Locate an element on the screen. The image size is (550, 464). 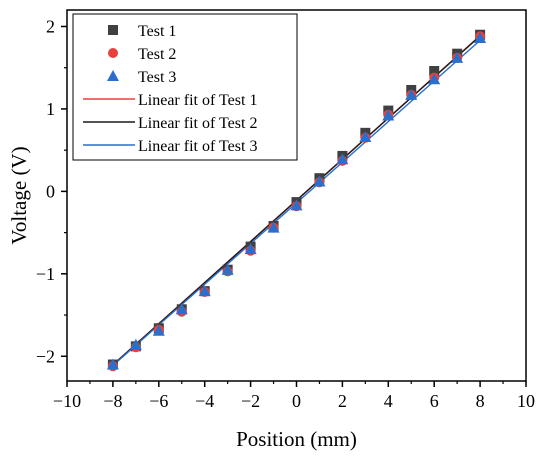
x-axis-title: Position (mm) is located at coordinates (296, 439).